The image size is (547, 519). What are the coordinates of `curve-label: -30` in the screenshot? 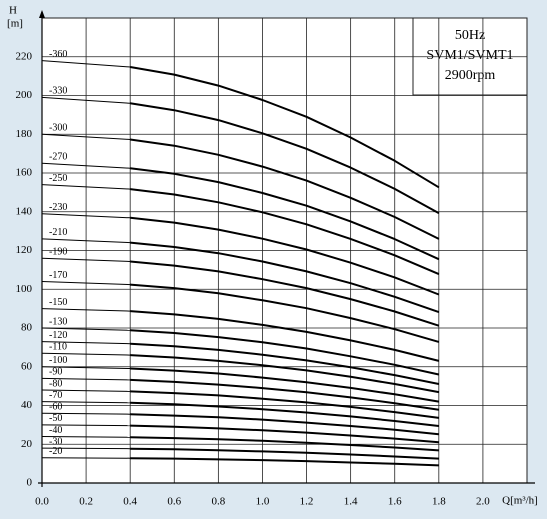 It's located at (55, 441).